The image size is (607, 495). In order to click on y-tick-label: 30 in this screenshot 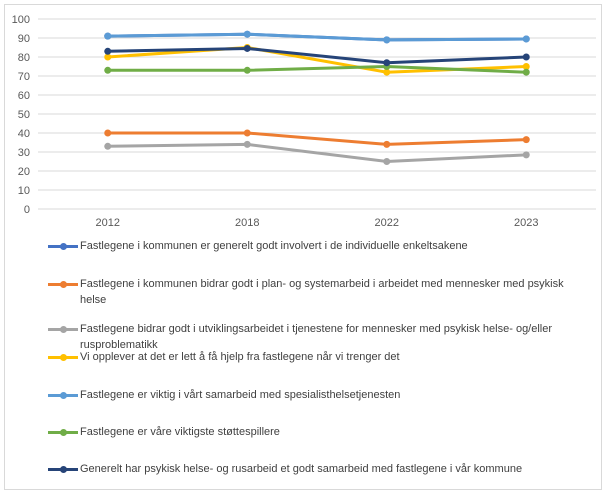, I will do `click(24, 153)`.